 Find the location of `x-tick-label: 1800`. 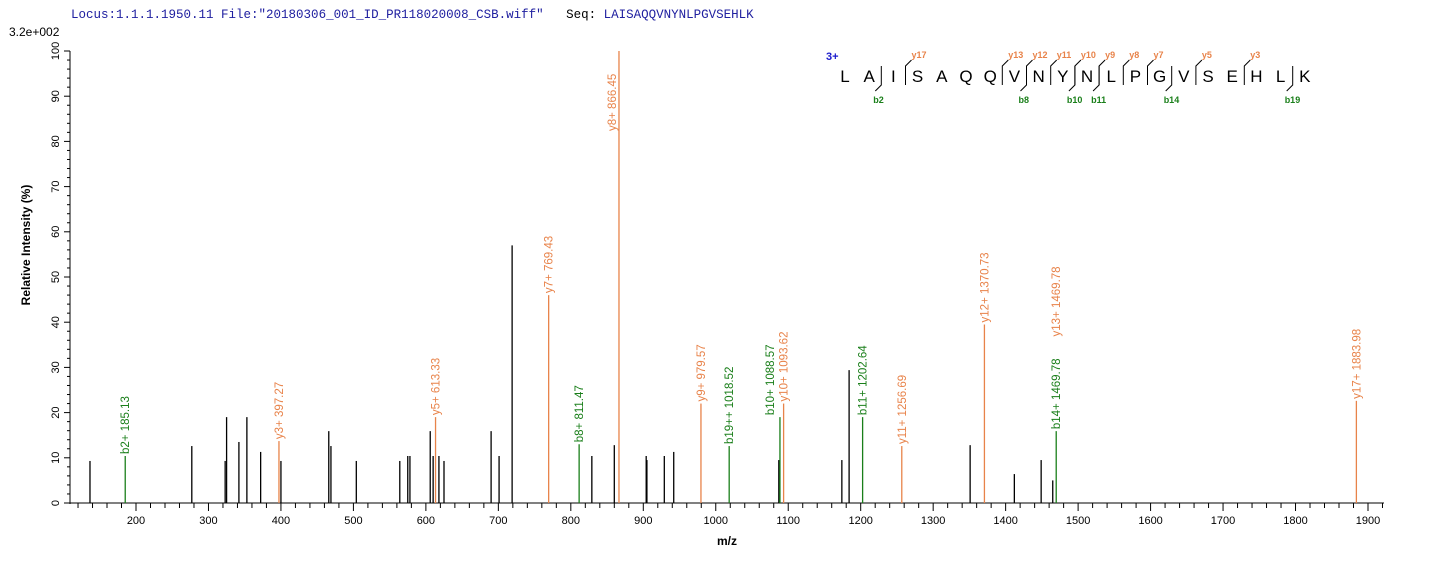

x-tick-label: 1800 is located at coordinates (1295, 521).